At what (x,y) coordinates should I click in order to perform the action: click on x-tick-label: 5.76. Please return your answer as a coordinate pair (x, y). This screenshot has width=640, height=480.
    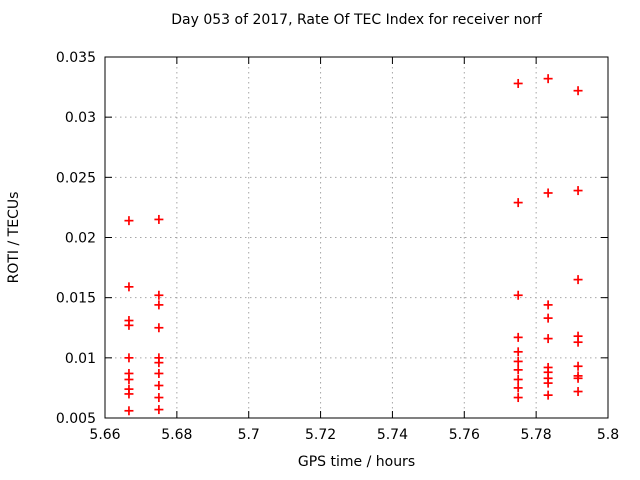
    Looking at the image, I should click on (464, 435).